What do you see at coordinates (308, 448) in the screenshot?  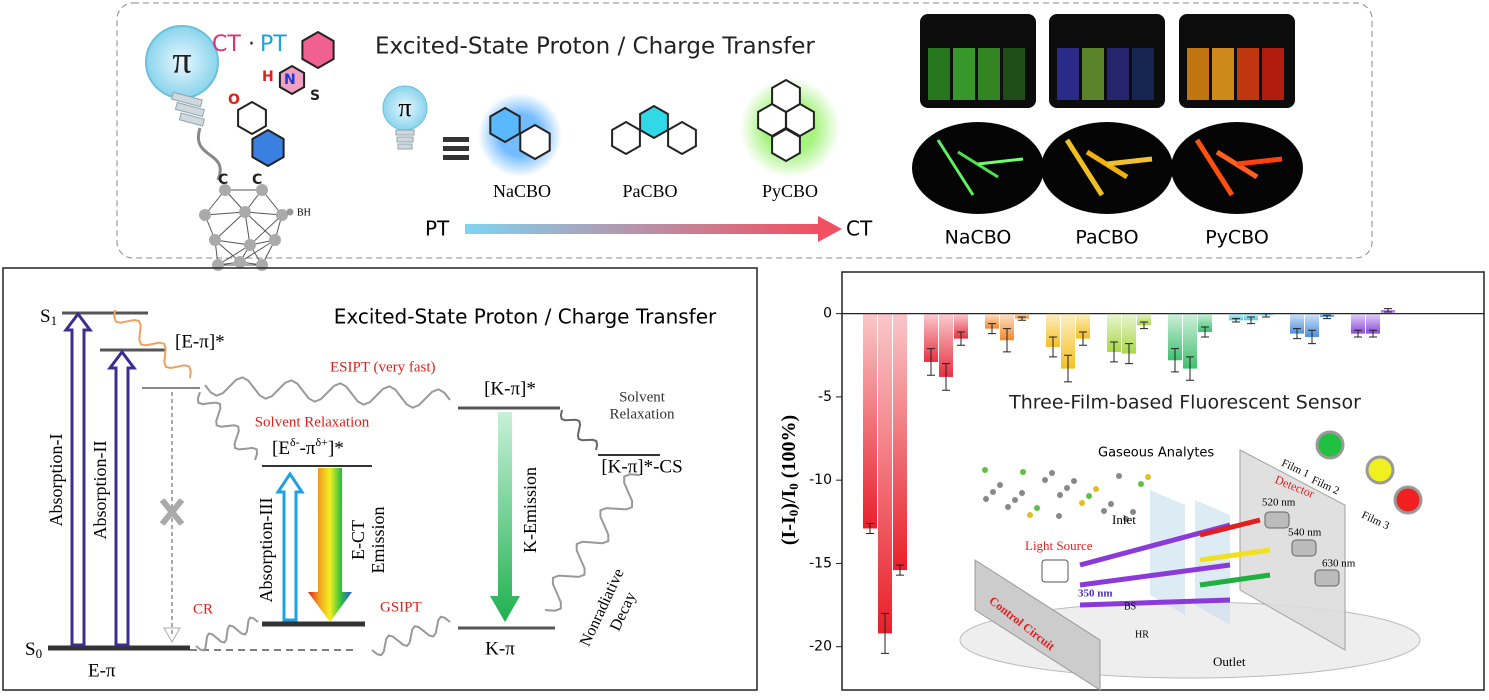 I see `state-label: -π` at bounding box center [308, 448].